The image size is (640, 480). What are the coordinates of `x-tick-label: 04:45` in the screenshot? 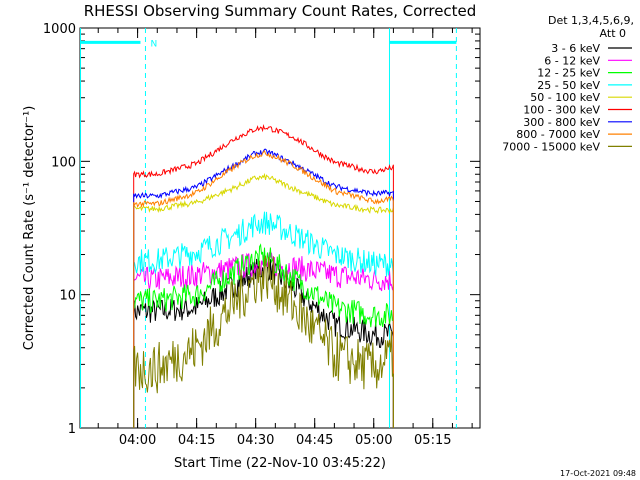 It's located at (314, 440).